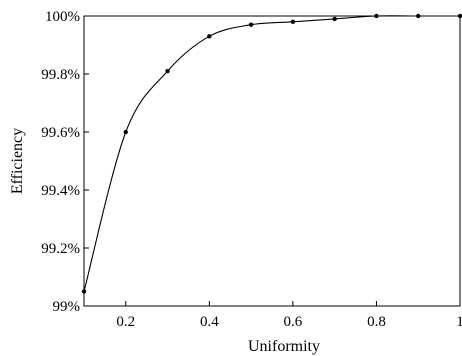 The width and height of the screenshot is (462, 356). What do you see at coordinates (125, 322) in the screenshot?
I see `x-tick-label: 0.2` at bounding box center [125, 322].